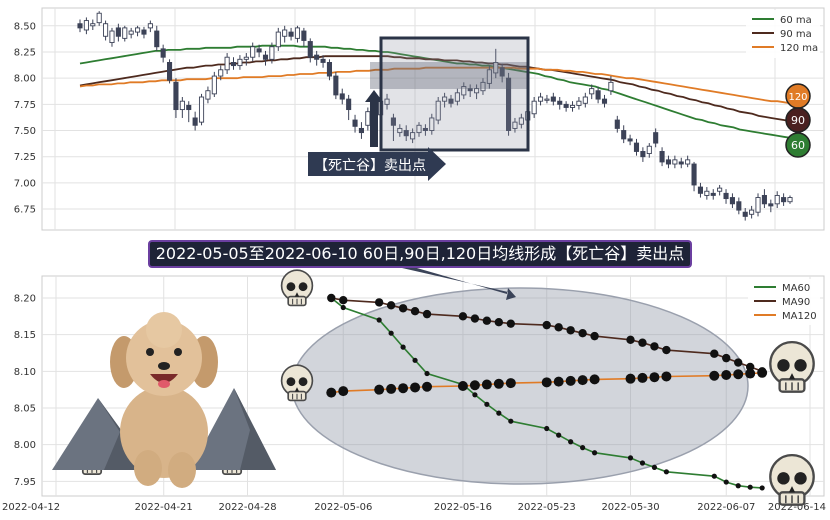 This screenshot has height=520, width=830. I want to click on highlight-box, so click(454, 94).